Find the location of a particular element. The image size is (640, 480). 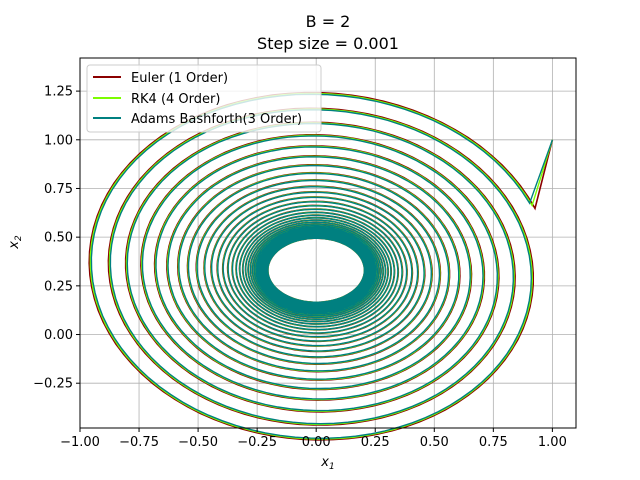

y-tick-label: 1.25 is located at coordinates (58, 92).